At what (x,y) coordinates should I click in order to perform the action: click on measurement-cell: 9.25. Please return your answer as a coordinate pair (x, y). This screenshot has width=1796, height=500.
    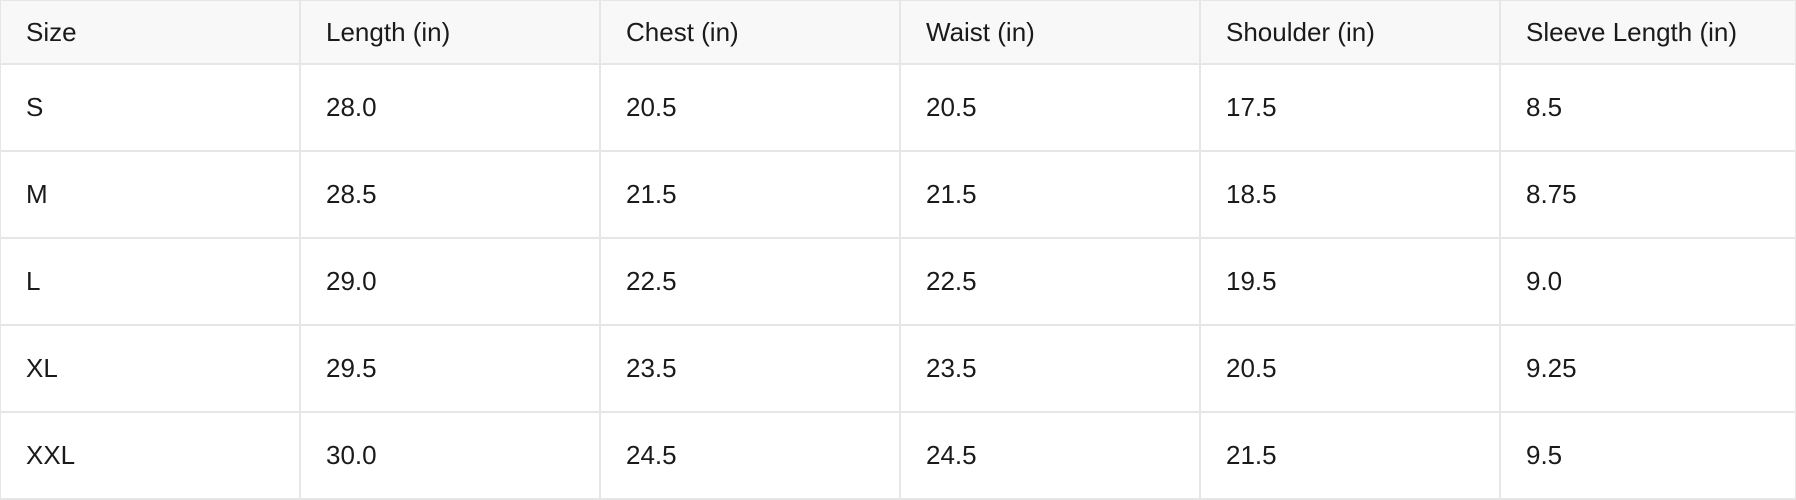
    Looking at the image, I should click on (1647, 368).